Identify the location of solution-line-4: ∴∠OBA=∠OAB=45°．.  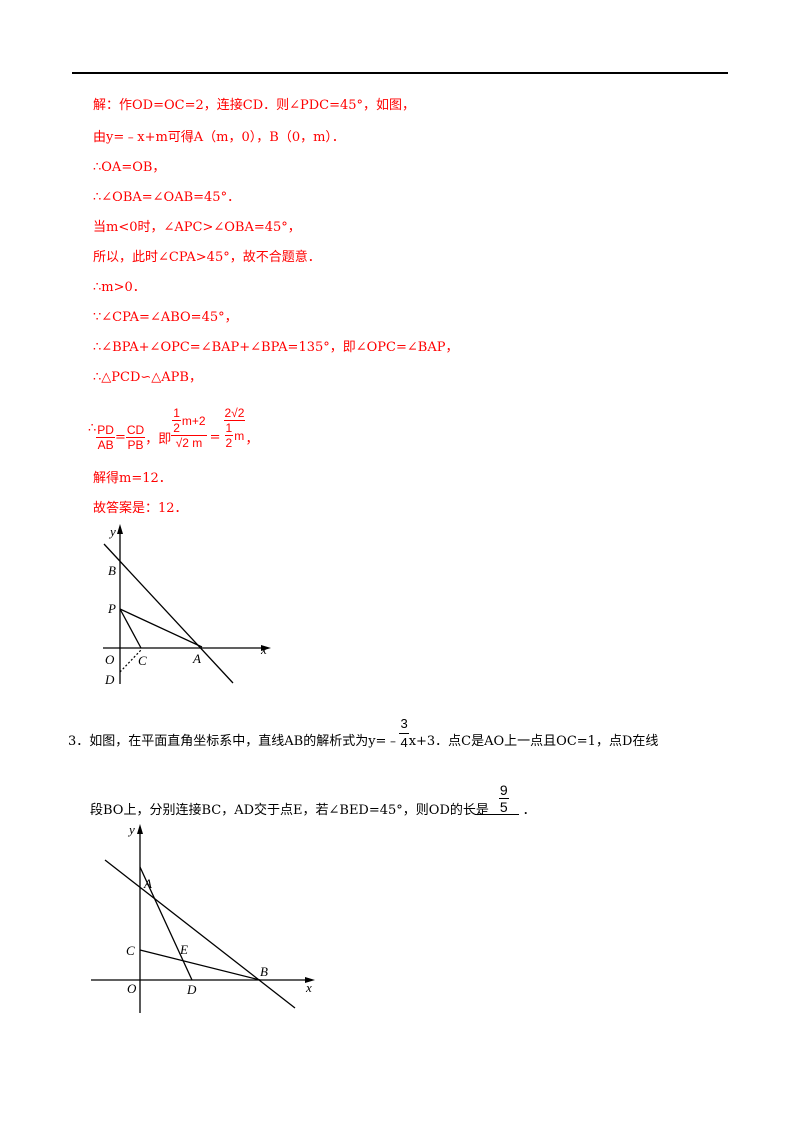
(167, 197).